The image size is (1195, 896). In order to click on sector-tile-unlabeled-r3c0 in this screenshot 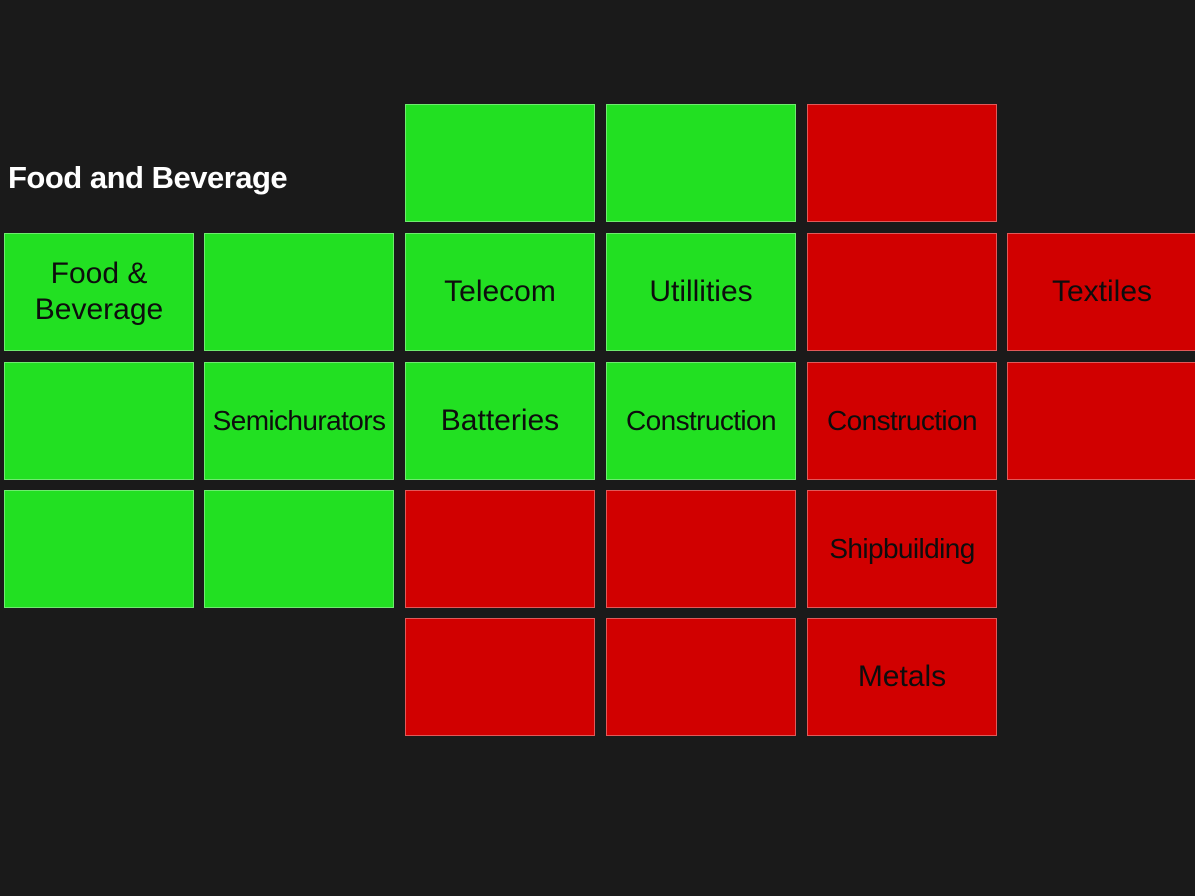, I will do `click(99, 549)`.